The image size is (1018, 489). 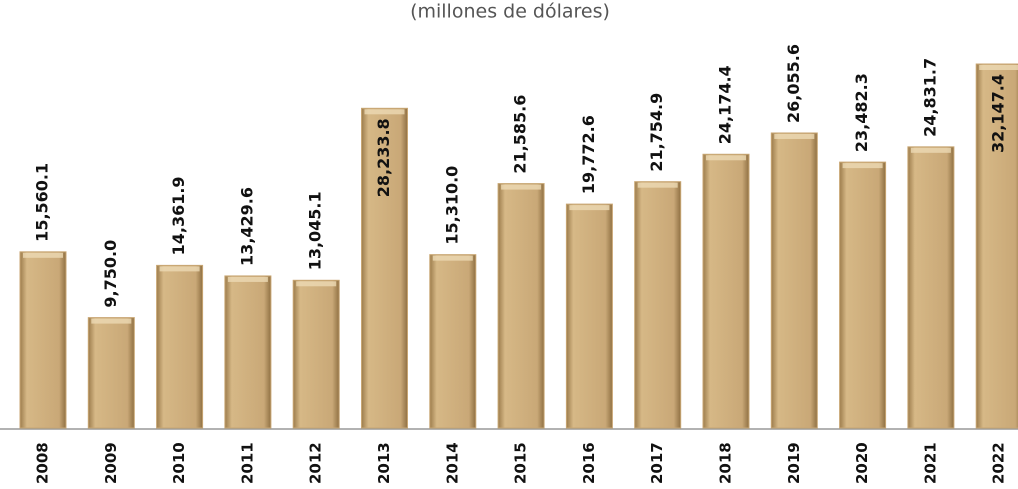 What do you see at coordinates (725, 104) in the screenshot?
I see `data-label: 24,174.4` at bounding box center [725, 104].